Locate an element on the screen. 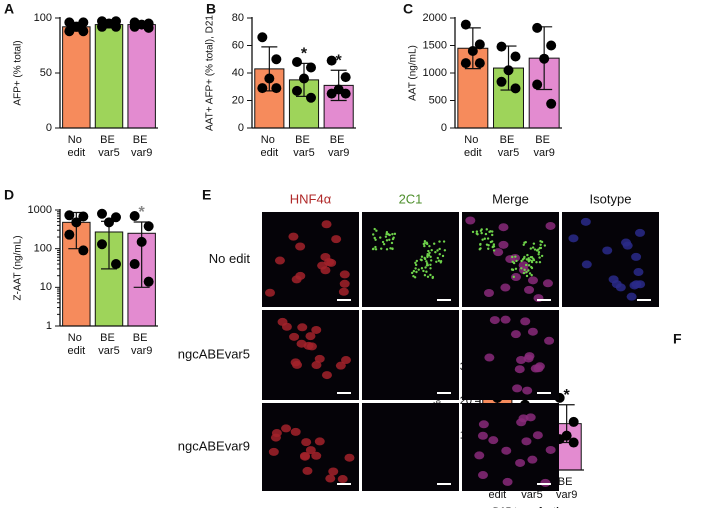 The width and height of the screenshot is (727, 508). panel-letter: D is located at coordinates (9, 195).